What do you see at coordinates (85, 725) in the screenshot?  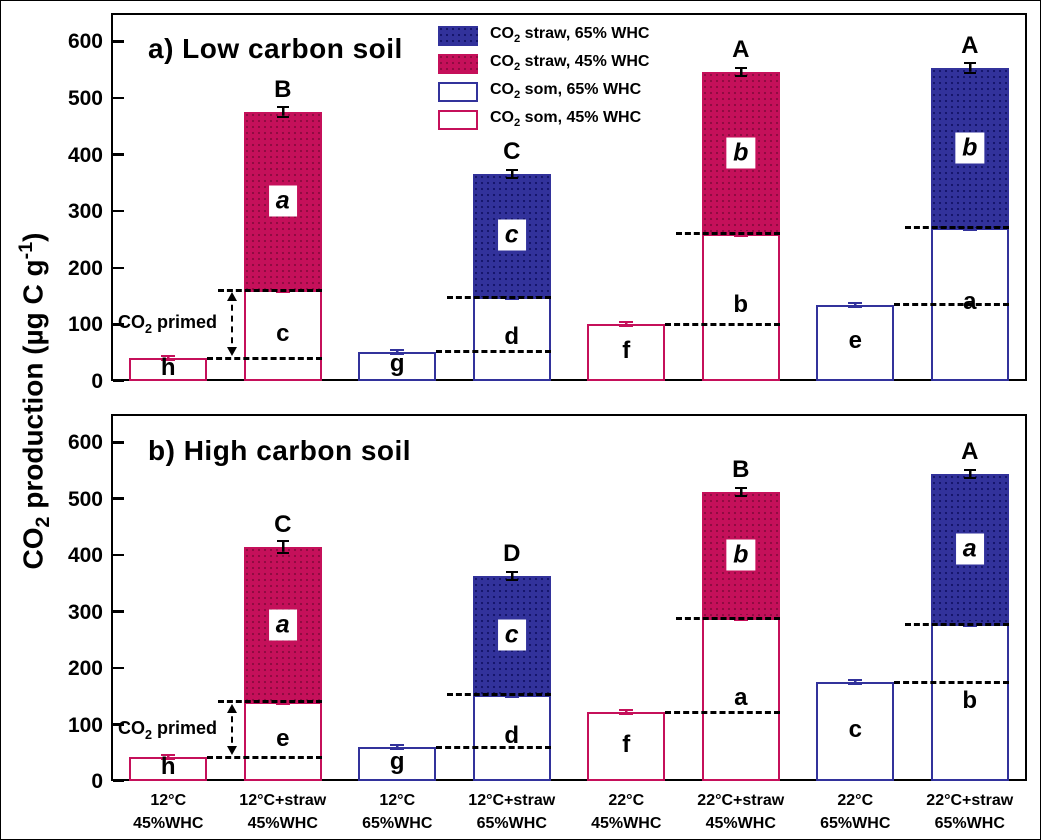 I see `panel-b-ytick-label: 100` at bounding box center [85, 725].